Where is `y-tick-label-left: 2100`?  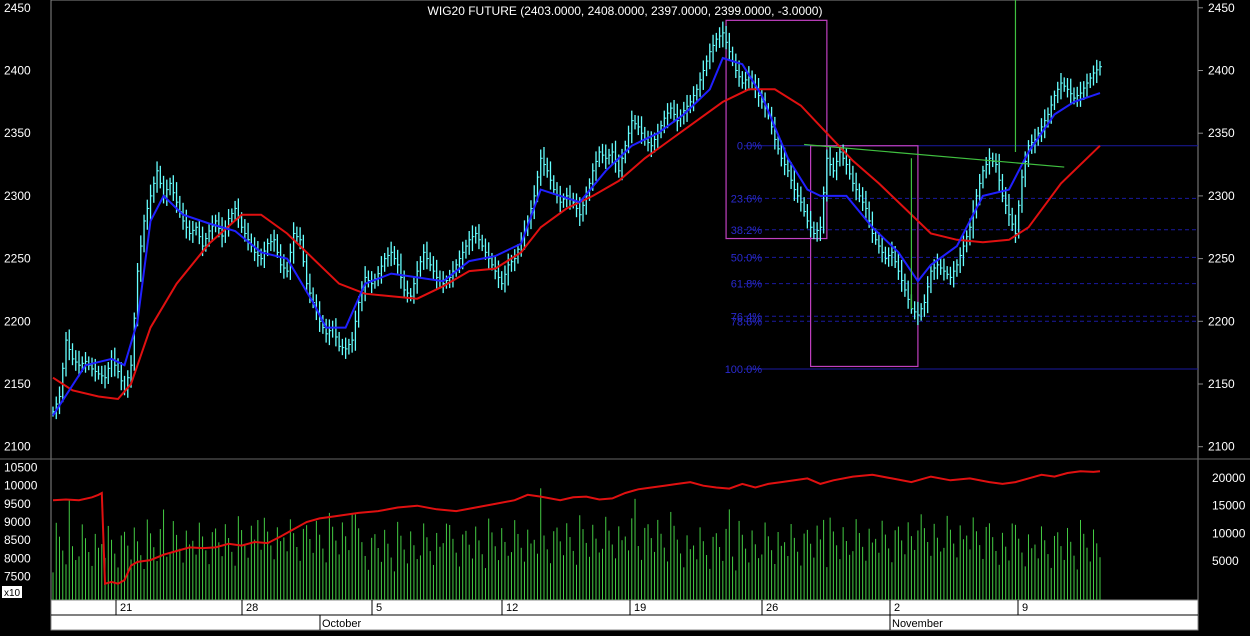
y-tick-label-left: 2100 is located at coordinates (17, 447).